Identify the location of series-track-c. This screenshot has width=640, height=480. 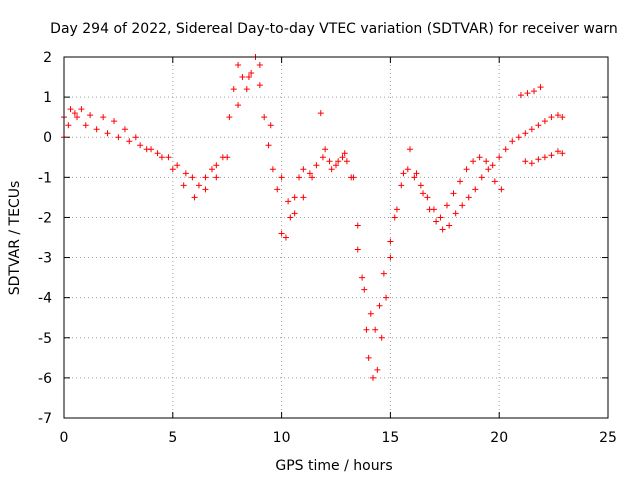
(530, 91).